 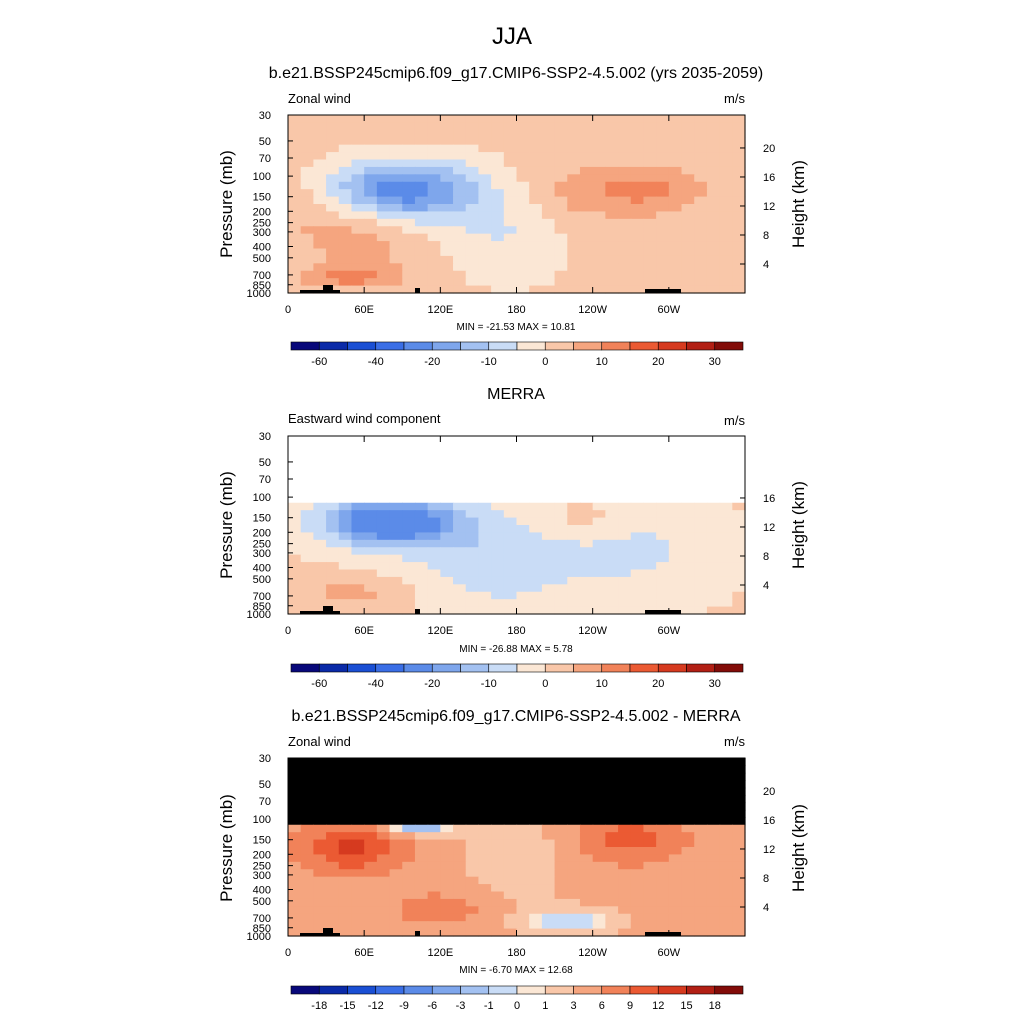 I want to click on colorbar-label: 20, so click(x=658, y=362).